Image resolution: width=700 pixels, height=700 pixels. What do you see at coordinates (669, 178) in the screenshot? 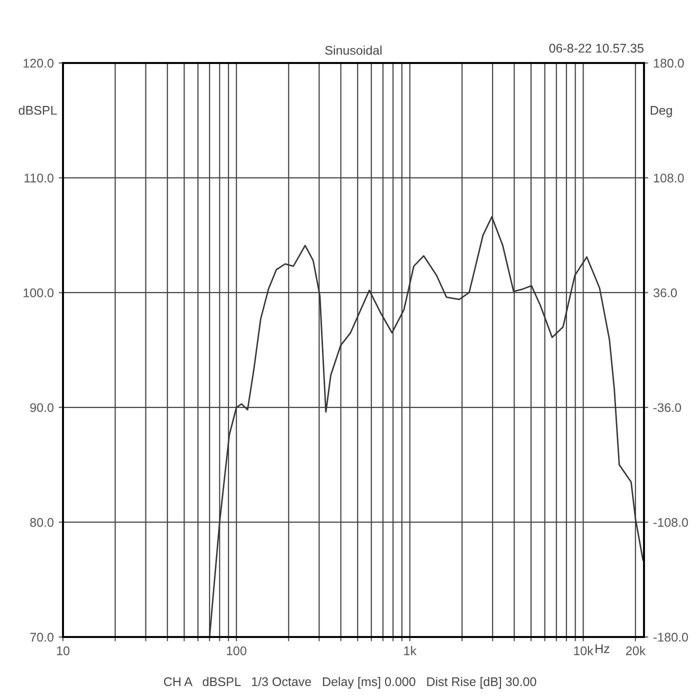
I see `y2-tick-label: 108.0` at bounding box center [669, 178].